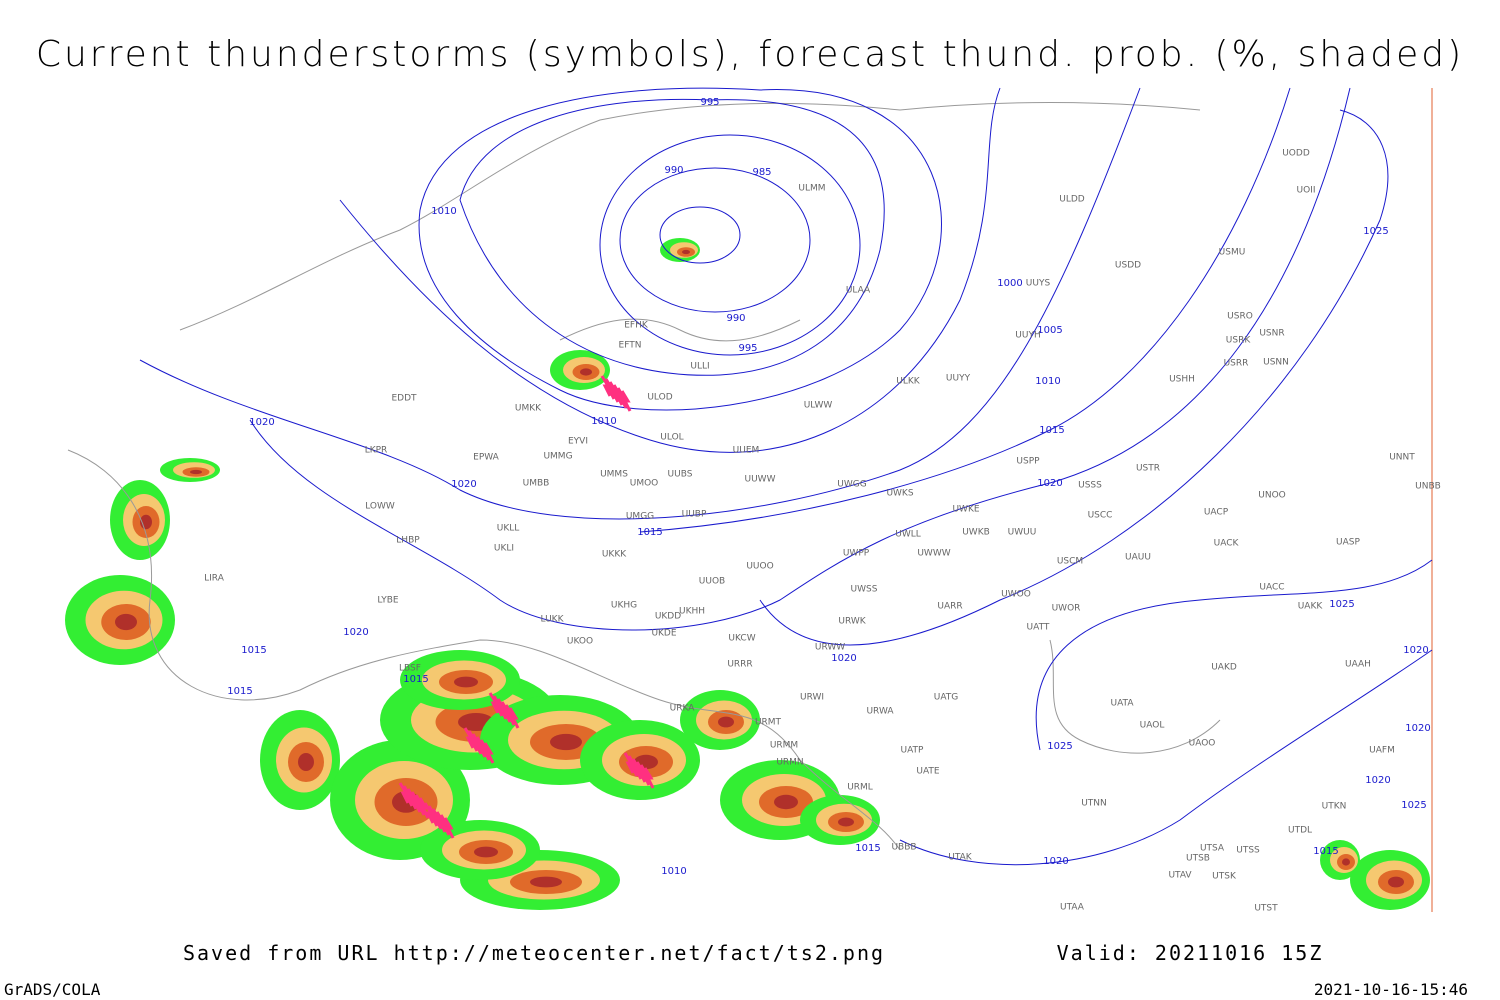 The height and width of the screenshot is (1000, 1500). I want to click on station-label: UWOR, so click(1066, 609).